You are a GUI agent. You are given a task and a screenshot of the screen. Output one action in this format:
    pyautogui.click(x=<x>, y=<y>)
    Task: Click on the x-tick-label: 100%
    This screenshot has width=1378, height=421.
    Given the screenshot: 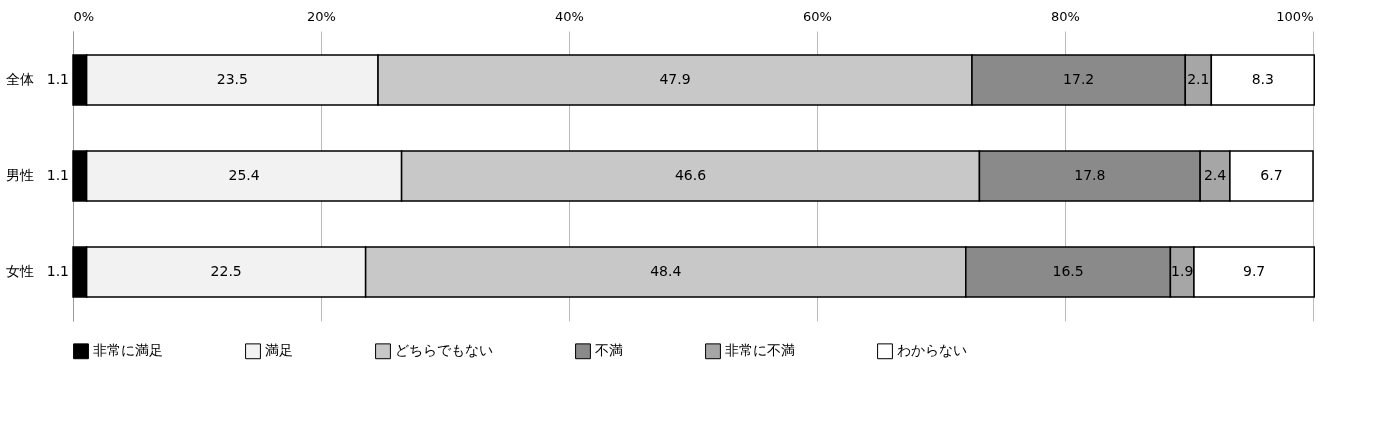 What is the action you would take?
    pyautogui.click(x=1295, y=16)
    